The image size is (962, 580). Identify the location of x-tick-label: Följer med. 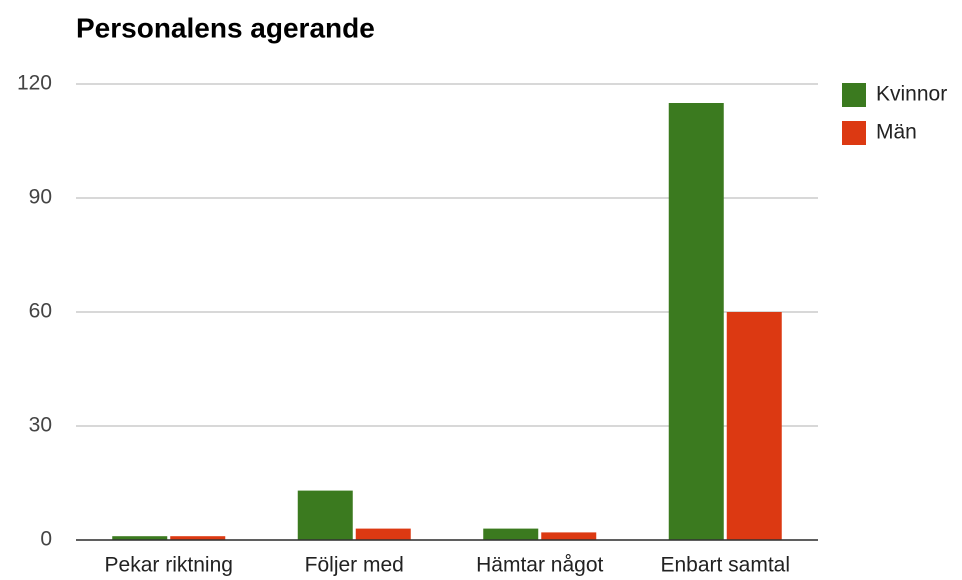
(354, 565).